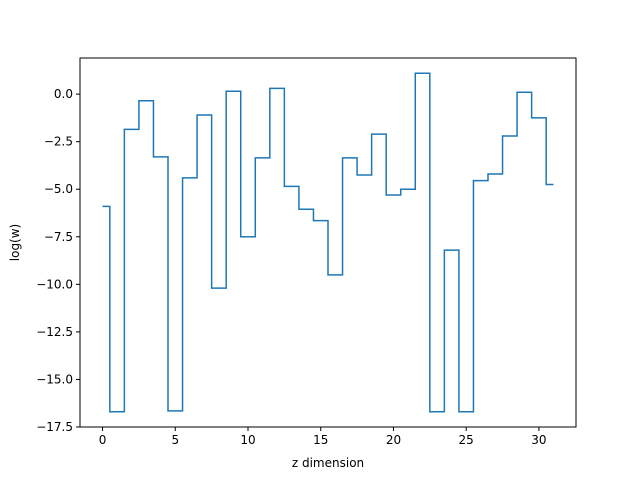 The image size is (640, 480). What do you see at coordinates (58, 237) in the screenshot?
I see `y-tick-label: −7.5` at bounding box center [58, 237].